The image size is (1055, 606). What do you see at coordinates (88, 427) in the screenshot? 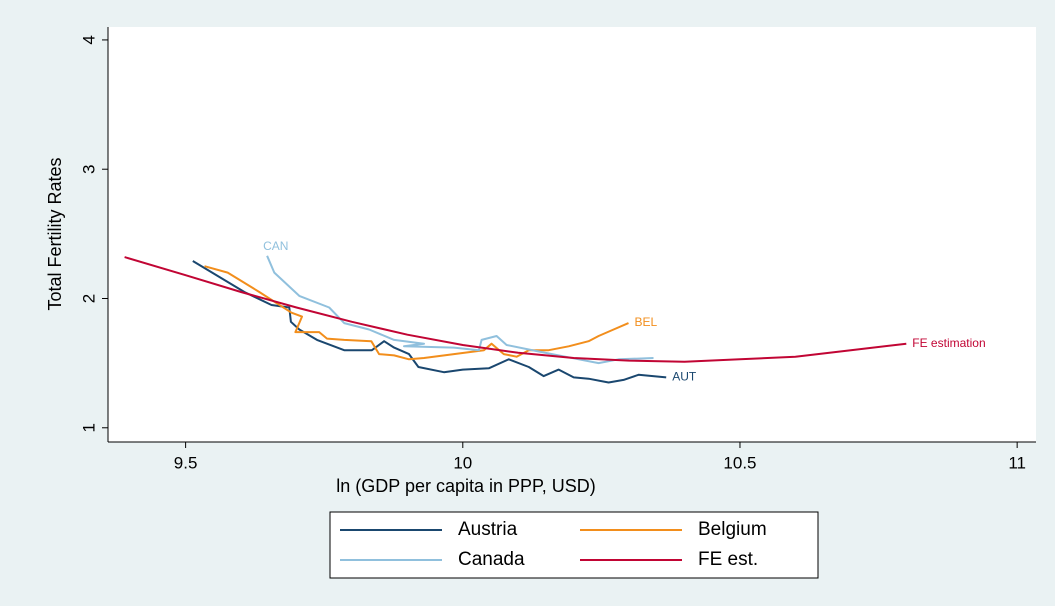
I see `y-tick-label: 1` at bounding box center [88, 427].